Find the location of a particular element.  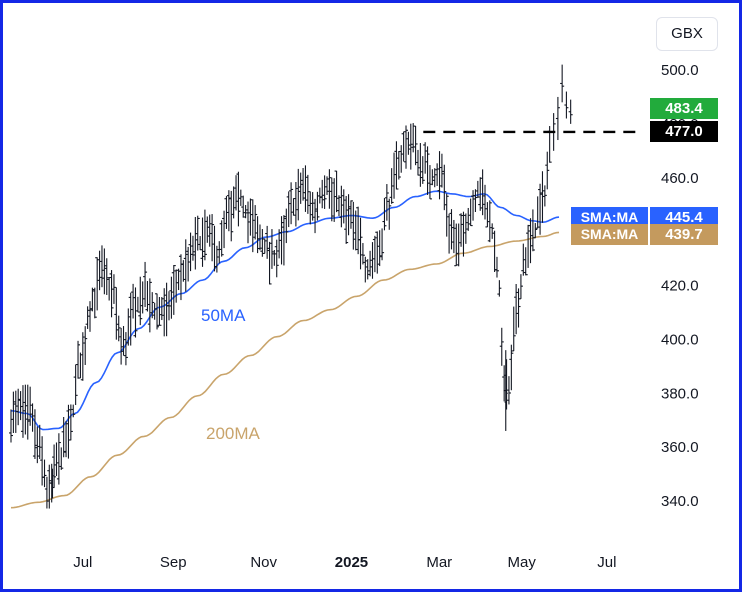

x-tick-label: 2025 is located at coordinates (351, 562).